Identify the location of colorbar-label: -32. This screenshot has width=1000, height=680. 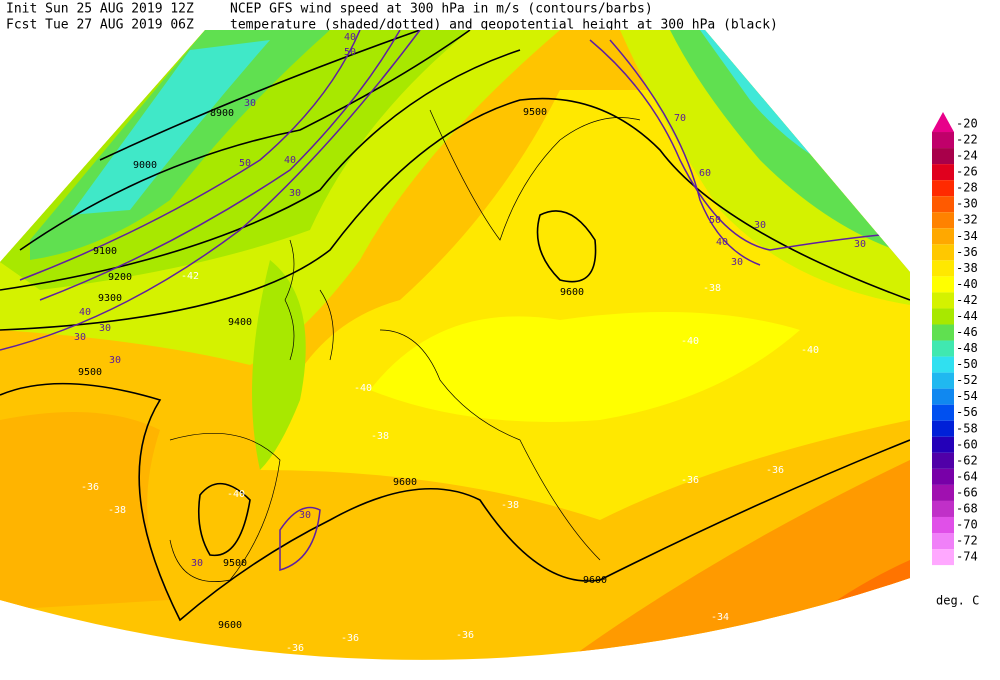
(967, 220).